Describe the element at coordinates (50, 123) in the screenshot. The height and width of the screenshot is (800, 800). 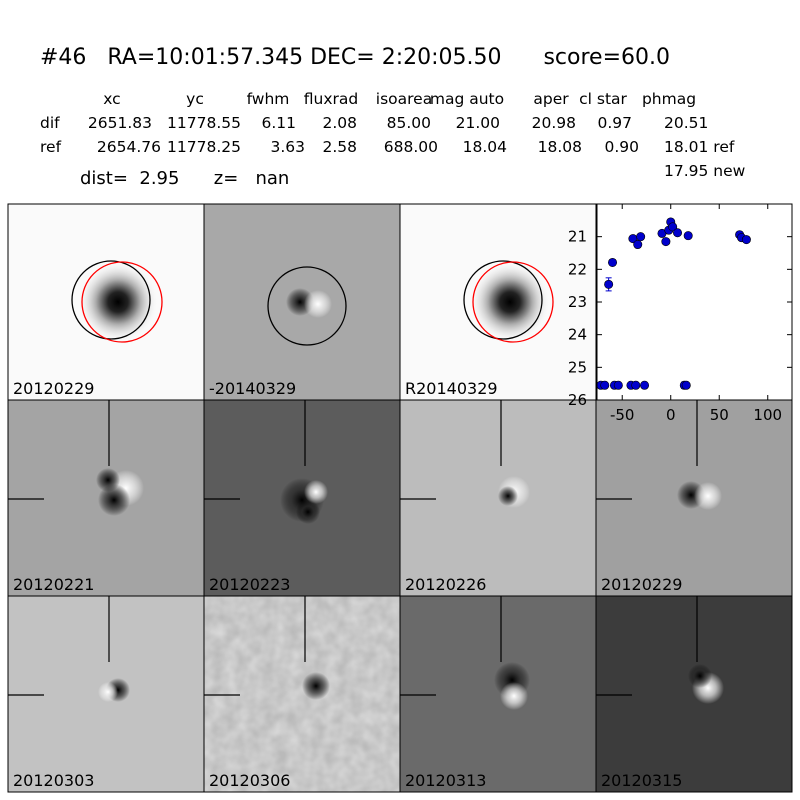
I see `row-label: dif` at that location.